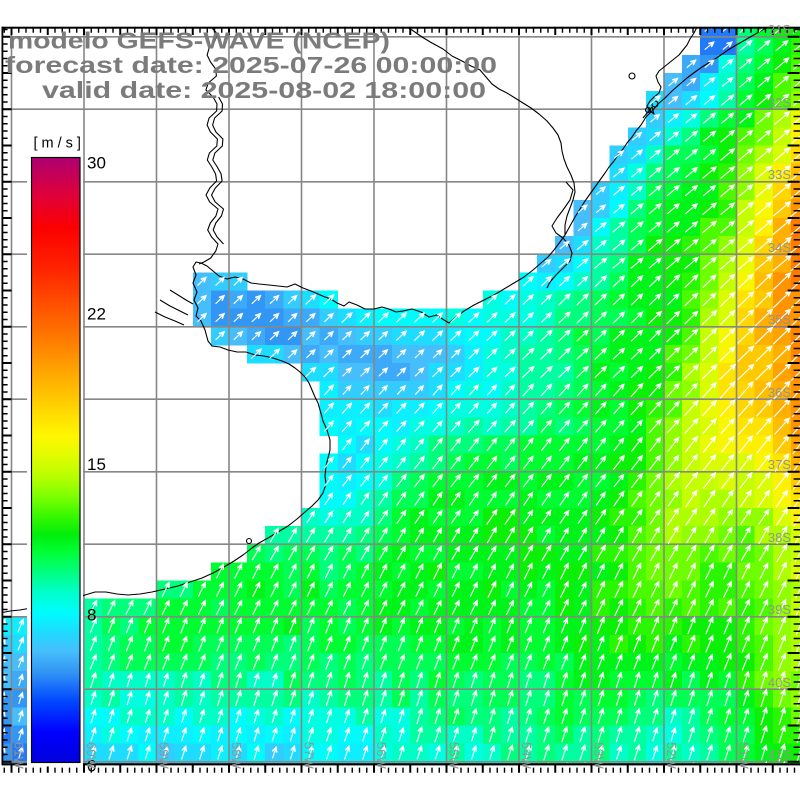 The height and width of the screenshot is (800, 800). What do you see at coordinates (779, 464) in the screenshot?
I see `svg-text: 37S` at bounding box center [779, 464].